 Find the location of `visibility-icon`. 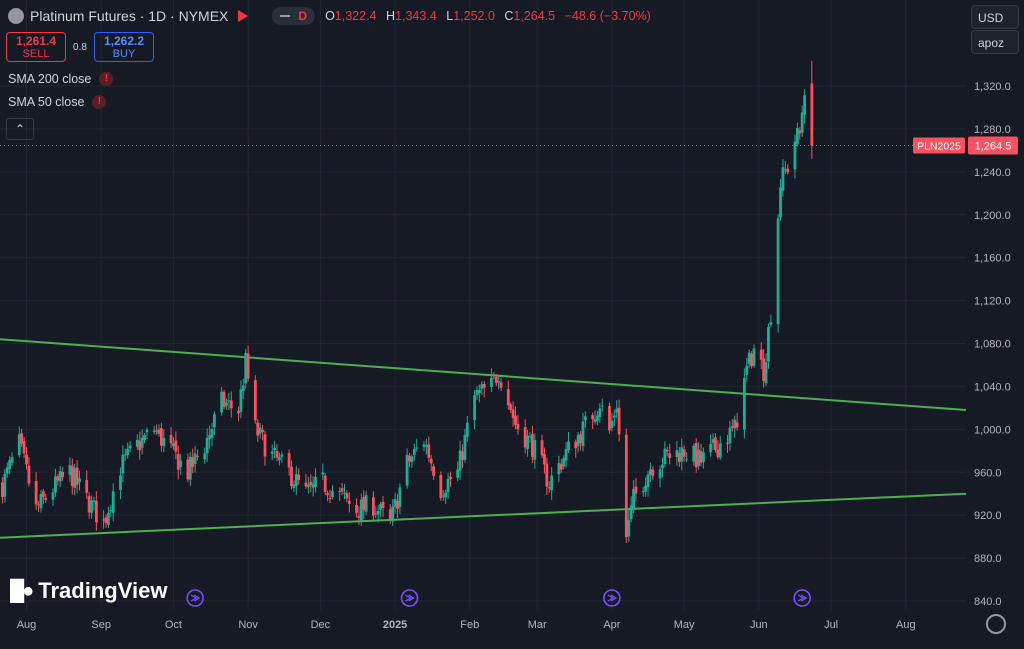

visibility-icon is located at coordinates (285, 16).